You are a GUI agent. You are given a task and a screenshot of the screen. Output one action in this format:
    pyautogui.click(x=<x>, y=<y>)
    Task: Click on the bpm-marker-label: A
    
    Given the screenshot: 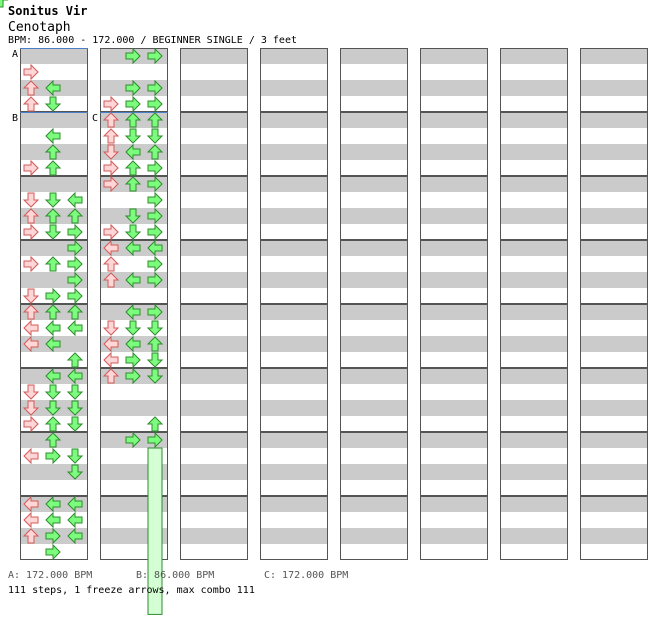 What is the action you would take?
    pyautogui.click(x=15, y=54)
    